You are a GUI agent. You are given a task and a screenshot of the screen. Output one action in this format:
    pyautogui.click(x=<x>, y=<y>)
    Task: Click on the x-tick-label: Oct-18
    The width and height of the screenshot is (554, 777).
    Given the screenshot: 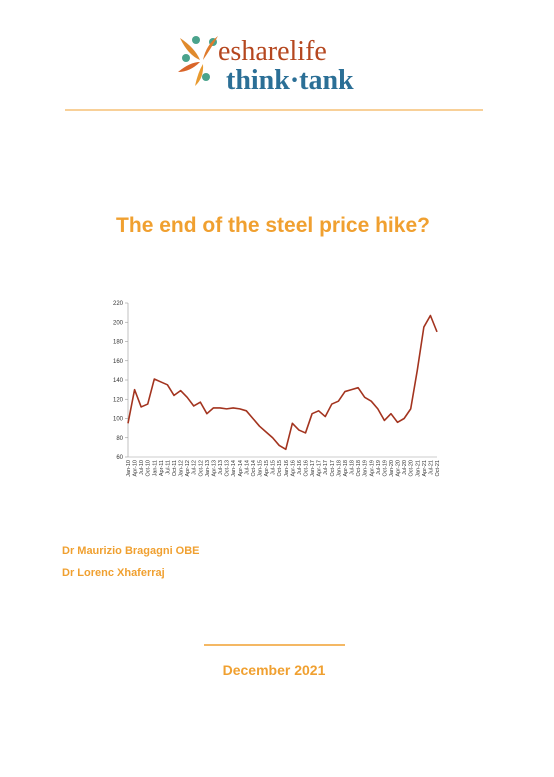 What is the action you would take?
    pyautogui.click(x=359, y=468)
    